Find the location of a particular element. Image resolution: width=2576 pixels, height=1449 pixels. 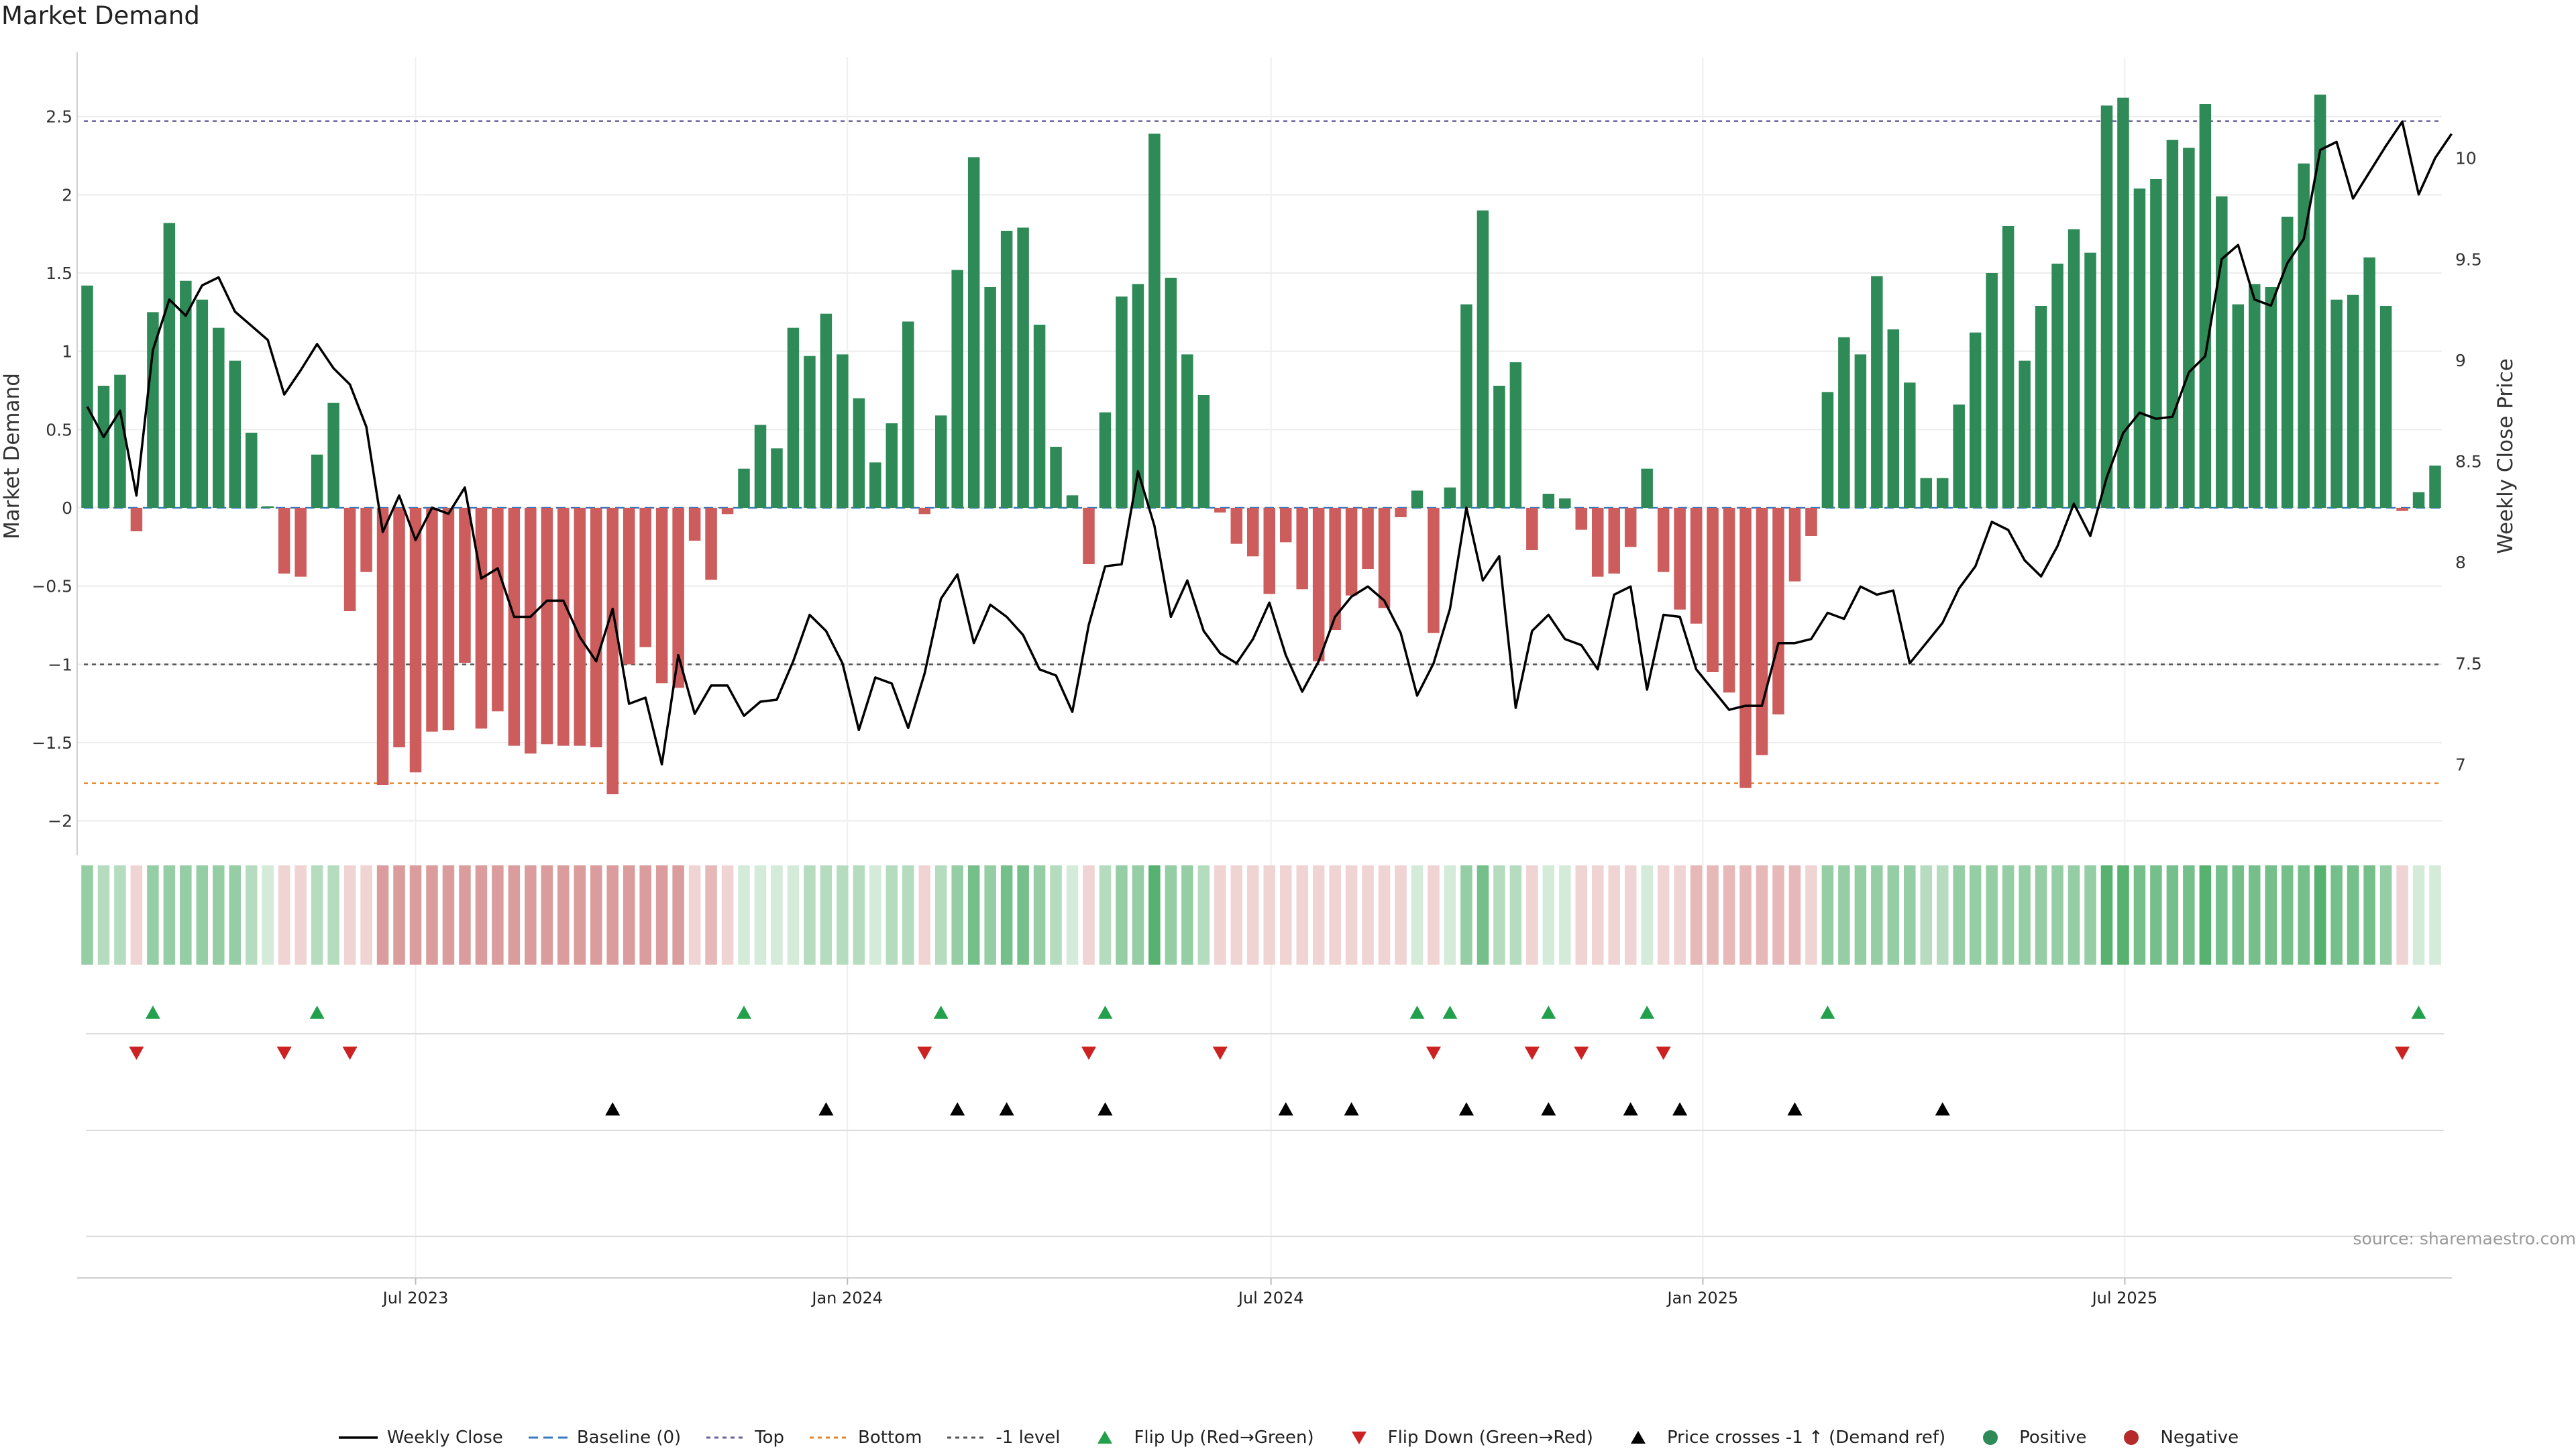

y-tick-label: 0 is located at coordinates (67, 508).